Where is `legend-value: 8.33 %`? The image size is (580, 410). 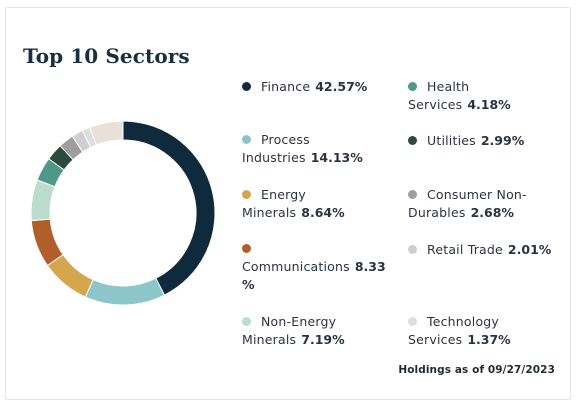 legend-value: 8.33 % is located at coordinates (314, 275).